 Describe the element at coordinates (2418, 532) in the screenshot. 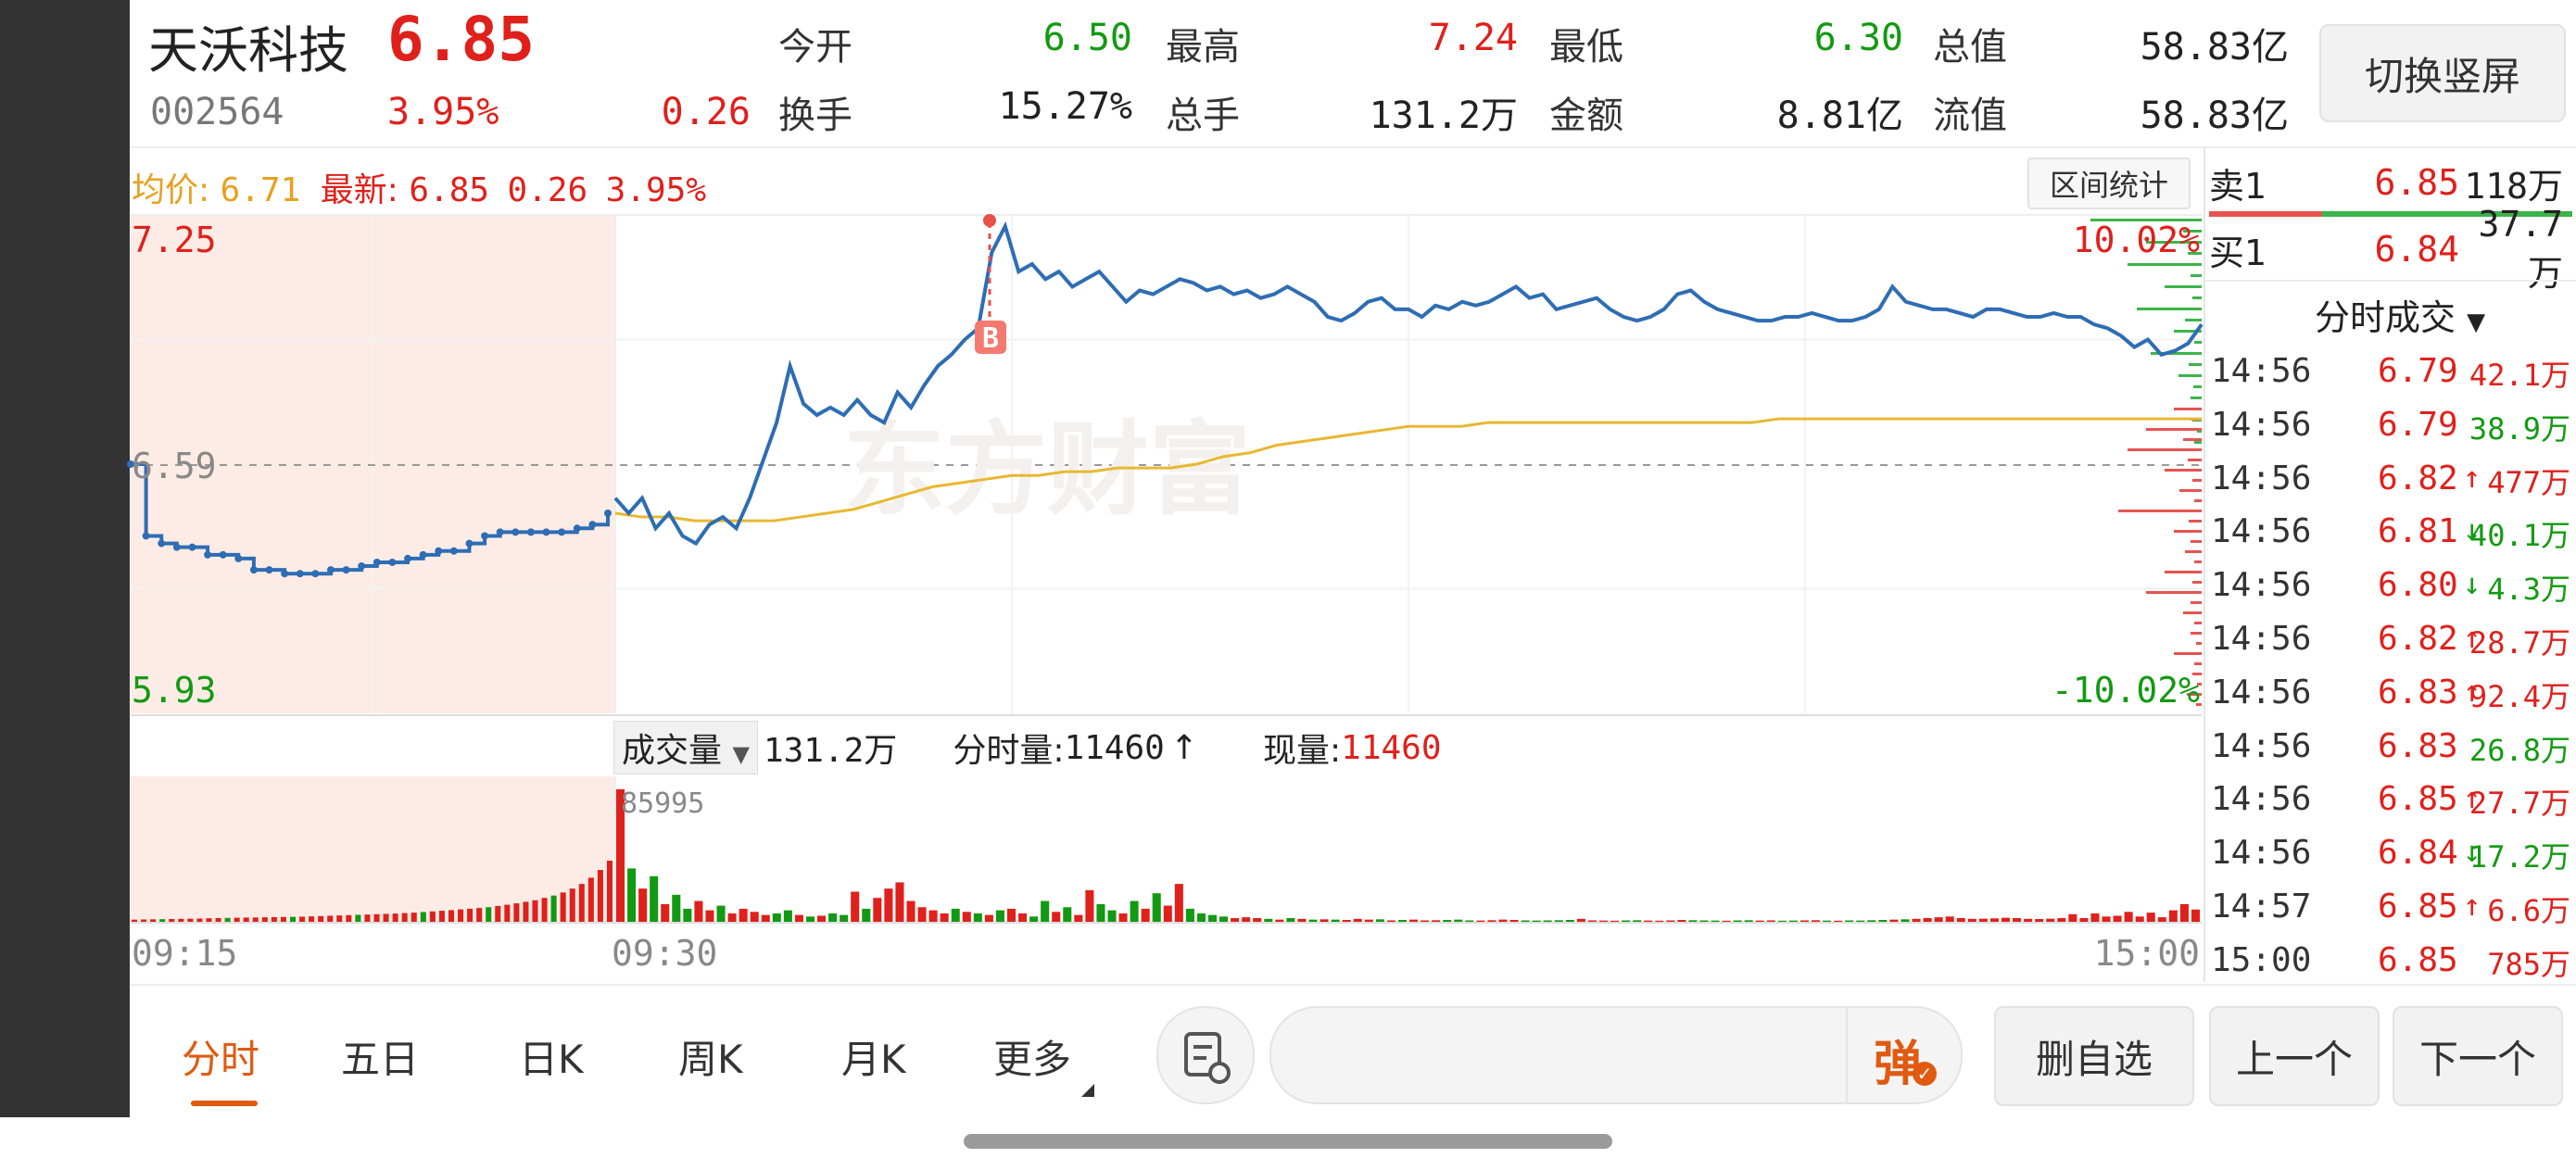

I see `tick-price: 6.81` at that location.